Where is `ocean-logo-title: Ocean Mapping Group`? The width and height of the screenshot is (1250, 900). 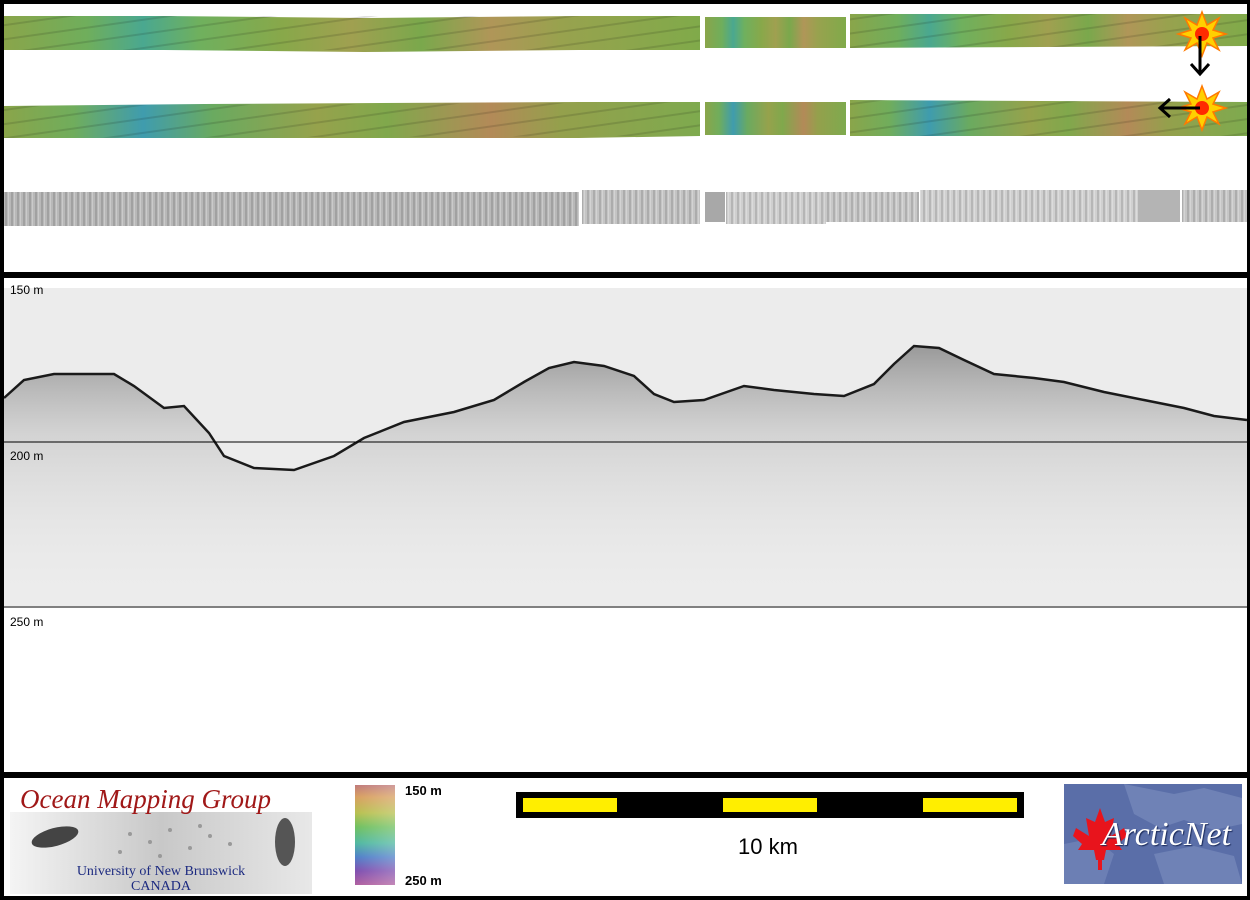
ocean-logo-title: Ocean Mapping Group is located at coordinates (145, 799).